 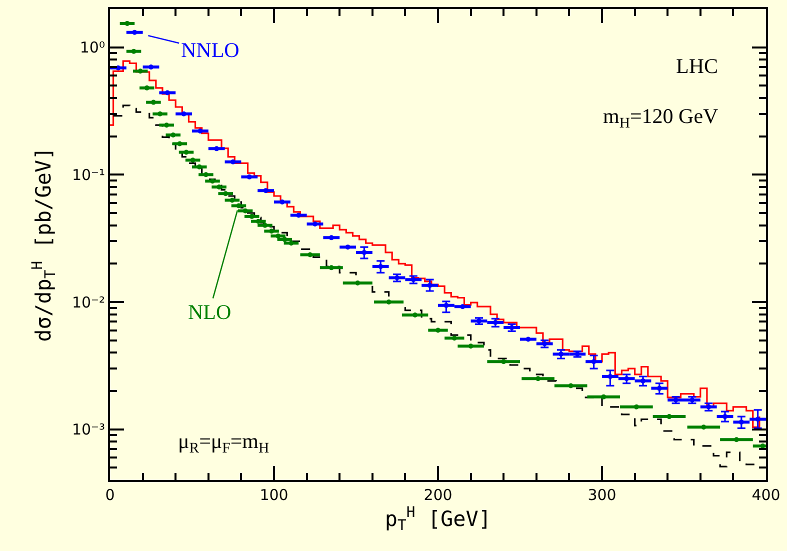 I want to click on x-tick-label: 400, so click(x=766, y=495).